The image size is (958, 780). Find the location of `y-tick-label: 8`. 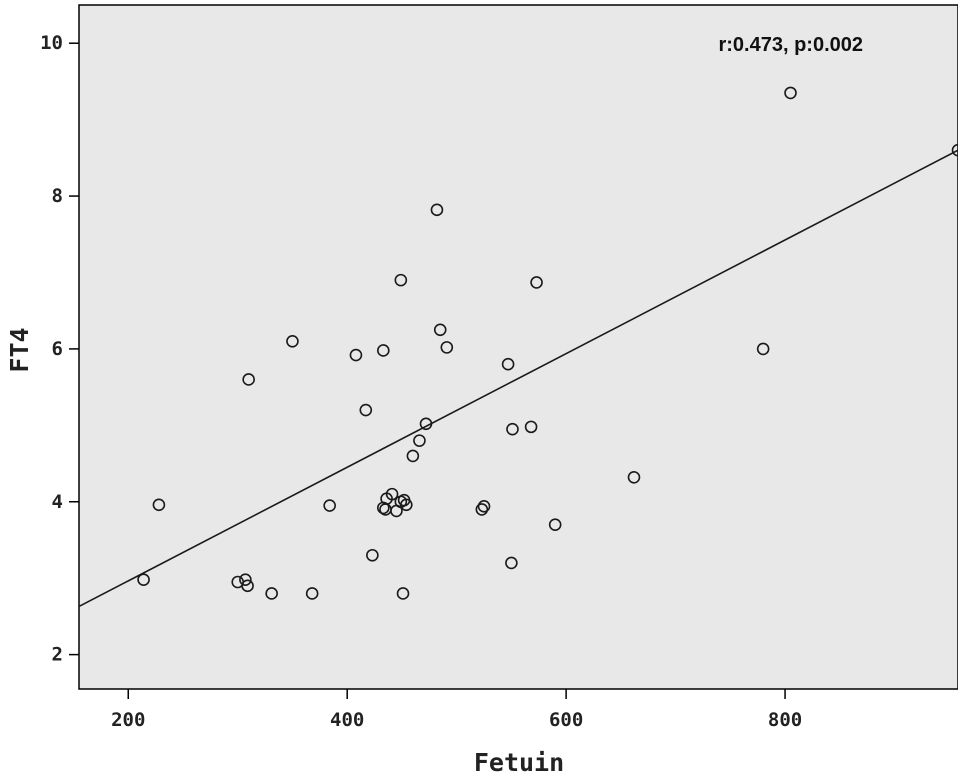

y-tick-label: 8 is located at coordinates (57, 196).